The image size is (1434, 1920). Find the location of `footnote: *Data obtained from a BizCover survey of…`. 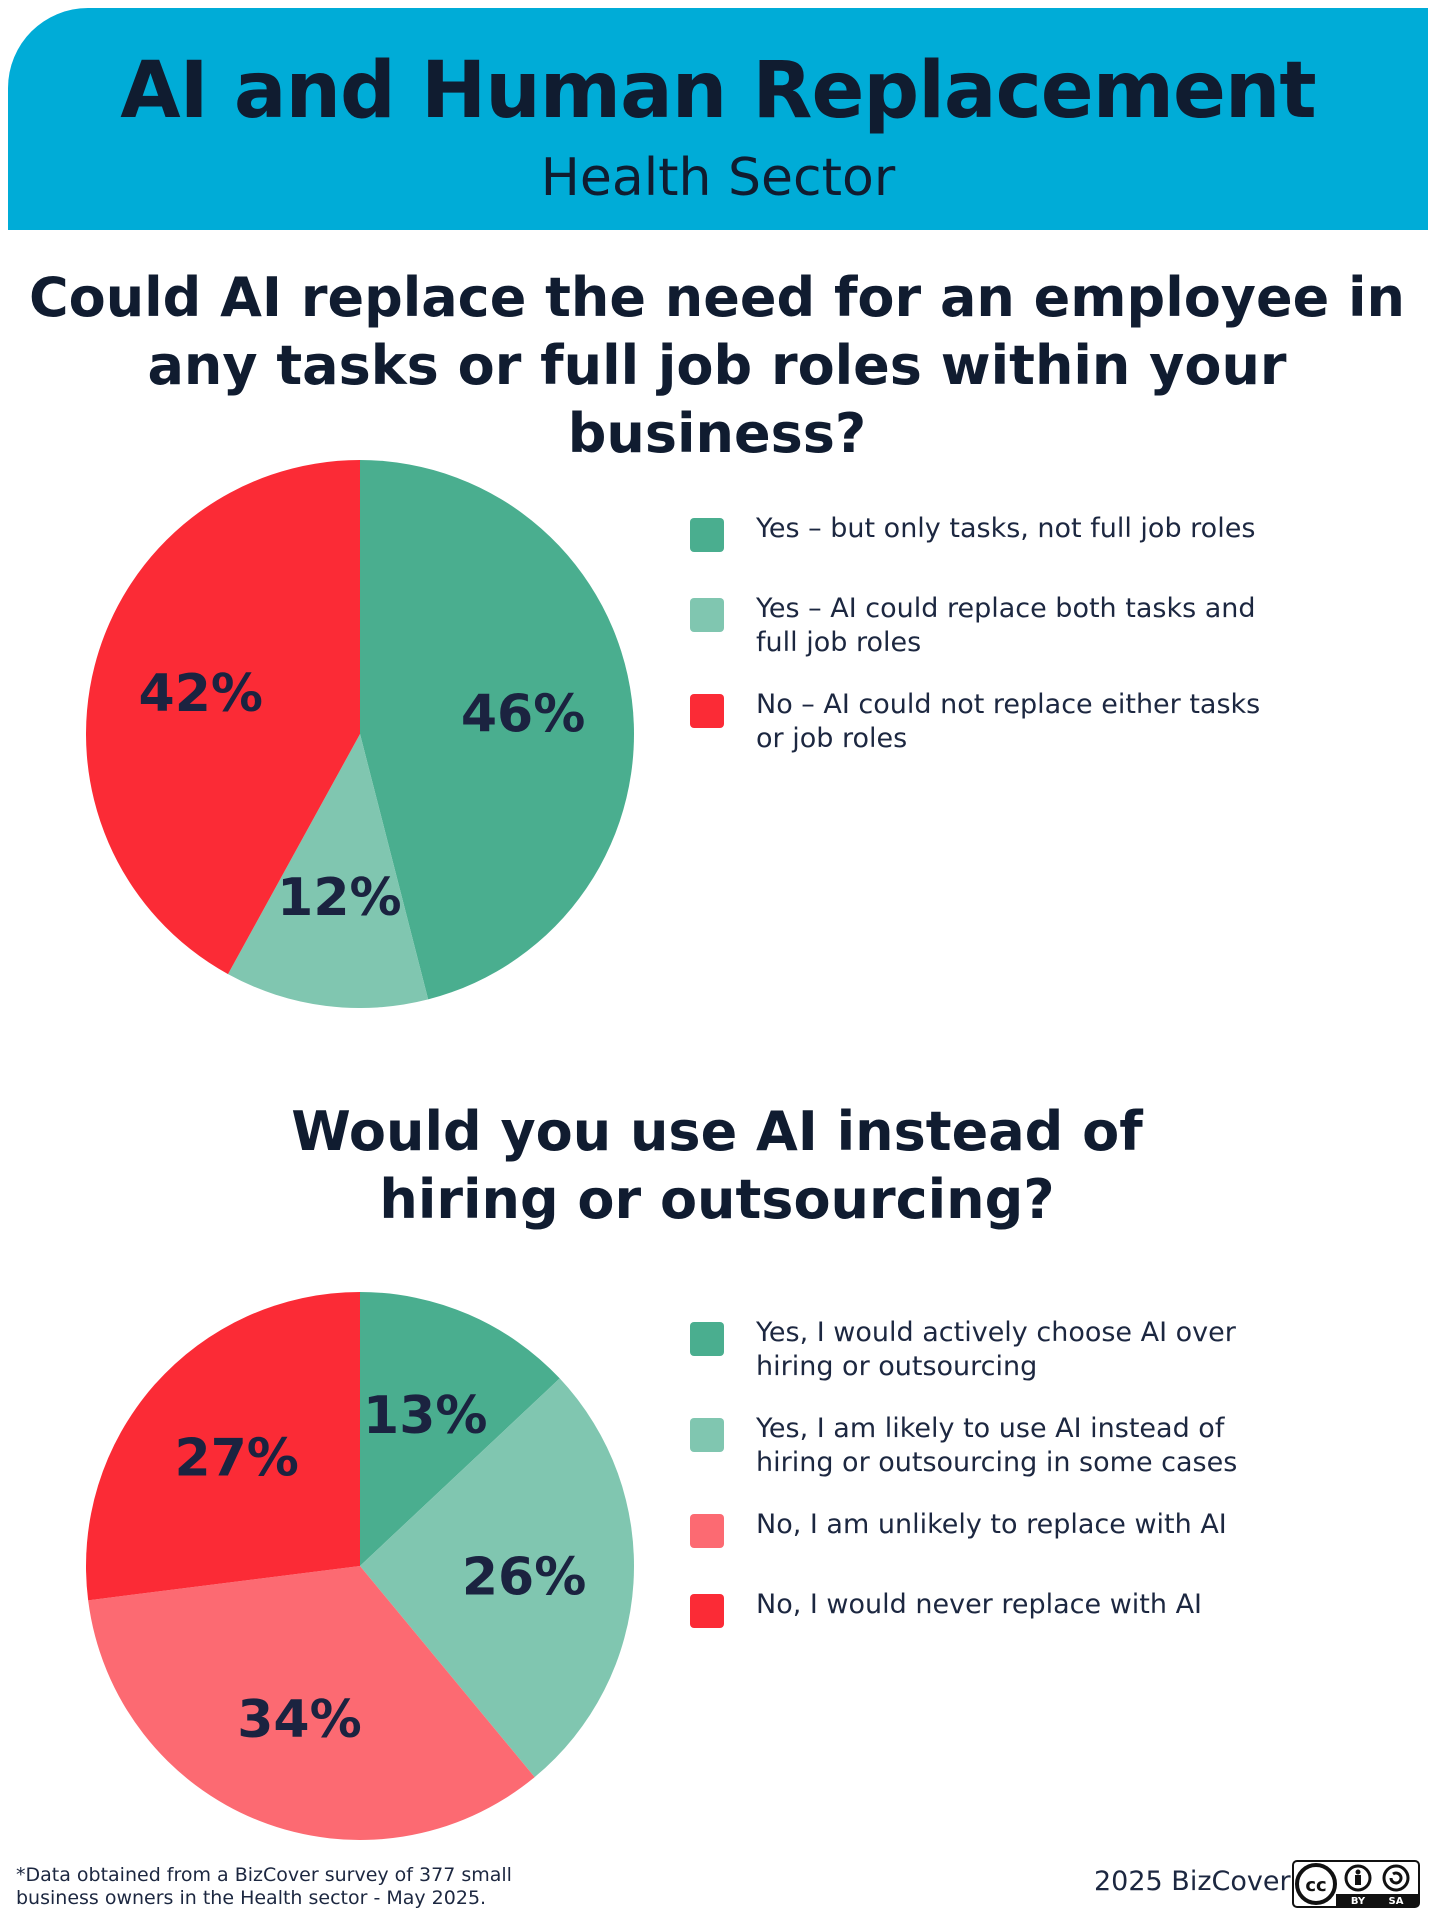

footnote: *Data obtained from a BizCover survey of… is located at coordinates (286, 1887).